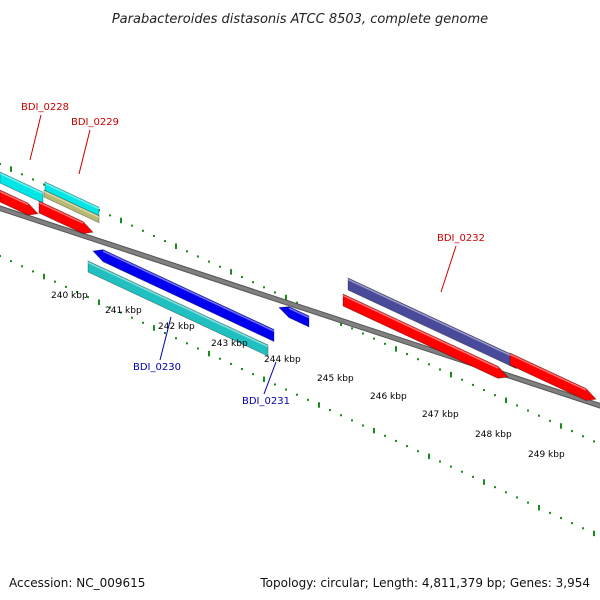 The width and height of the screenshot is (600, 600). Describe the element at coordinates (95, 122) in the screenshot. I see `gene-label: BDI_0229` at that location.